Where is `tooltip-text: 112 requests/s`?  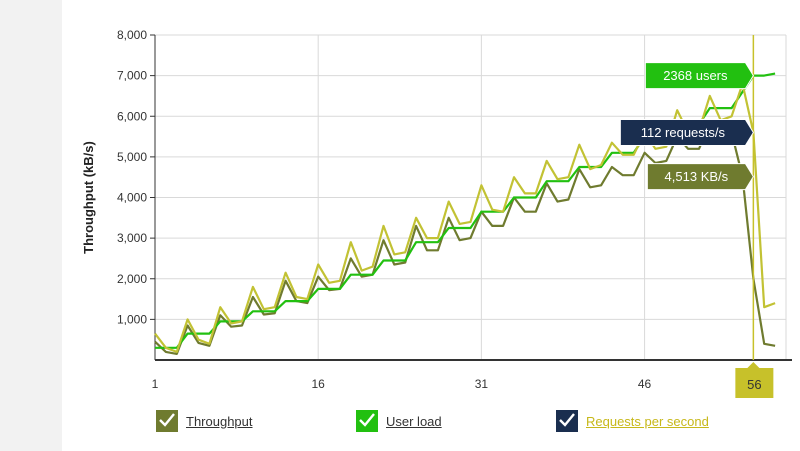
tooltip-text: 112 requests/s is located at coordinates (683, 132).